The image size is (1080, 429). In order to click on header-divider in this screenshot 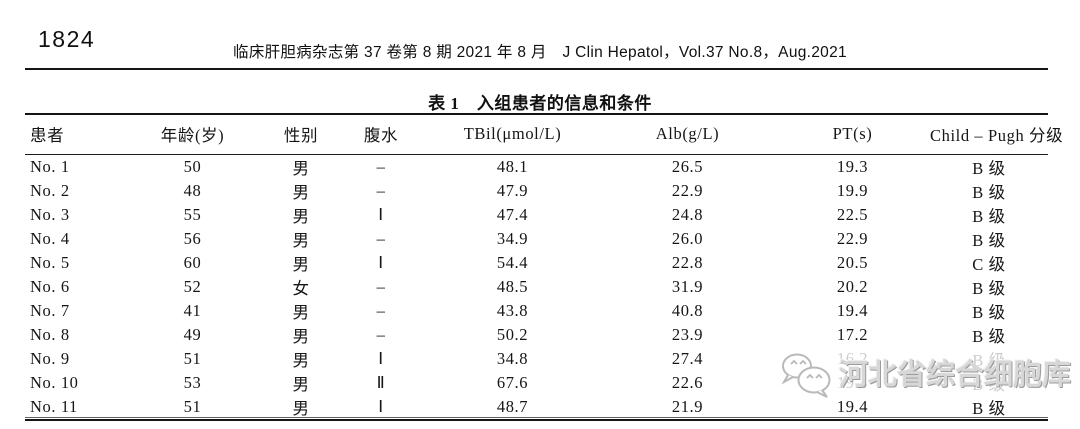, I will do `click(536, 69)`.